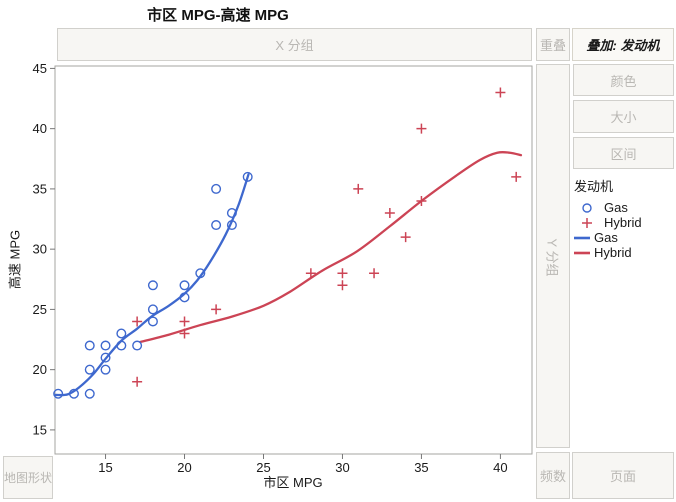 The height and width of the screenshot is (502, 676). I want to click on x-tick-label: 25, so click(263, 467).